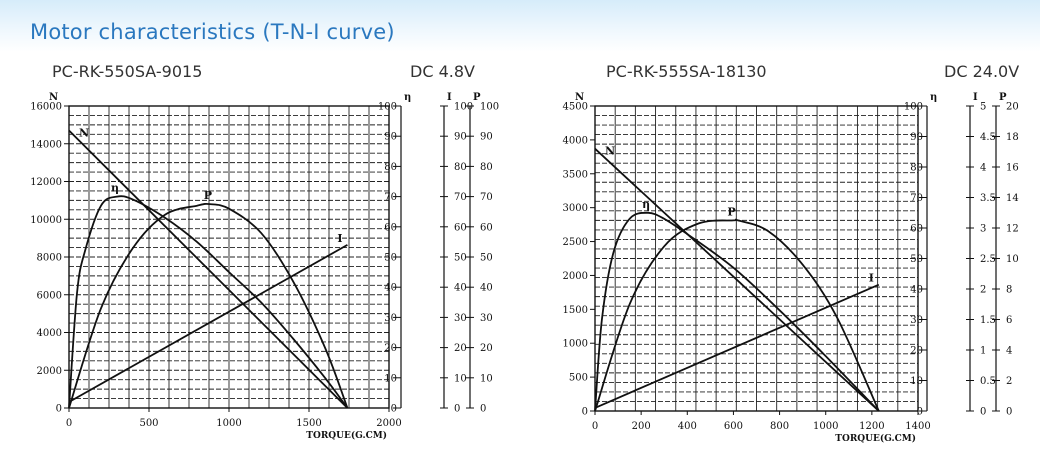 Image resolution: width=1040 pixels, height=453 pixels. What do you see at coordinates (988, 137) in the screenshot?
I see `i-tick-label: 4.5` at bounding box center [988, 137].